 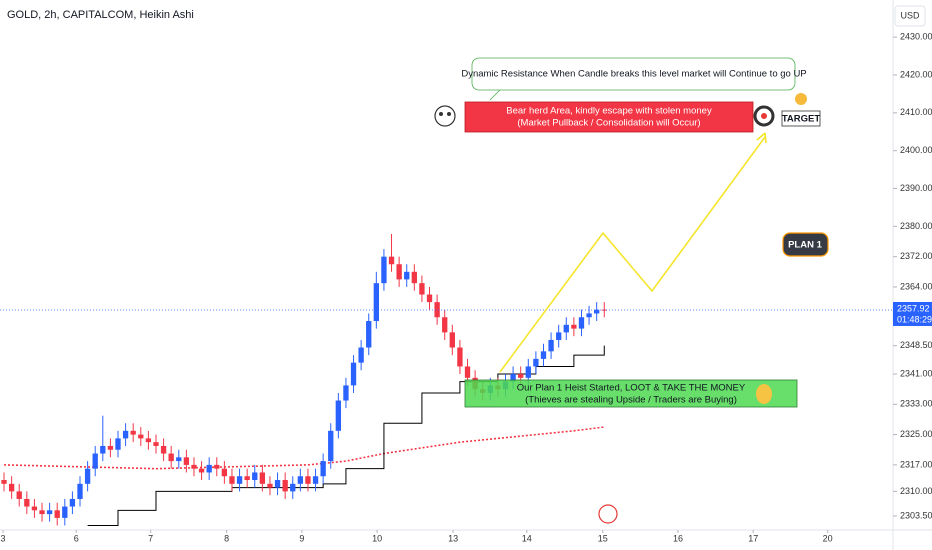 I want to click on last-price-box, so click(x=912, y=313).